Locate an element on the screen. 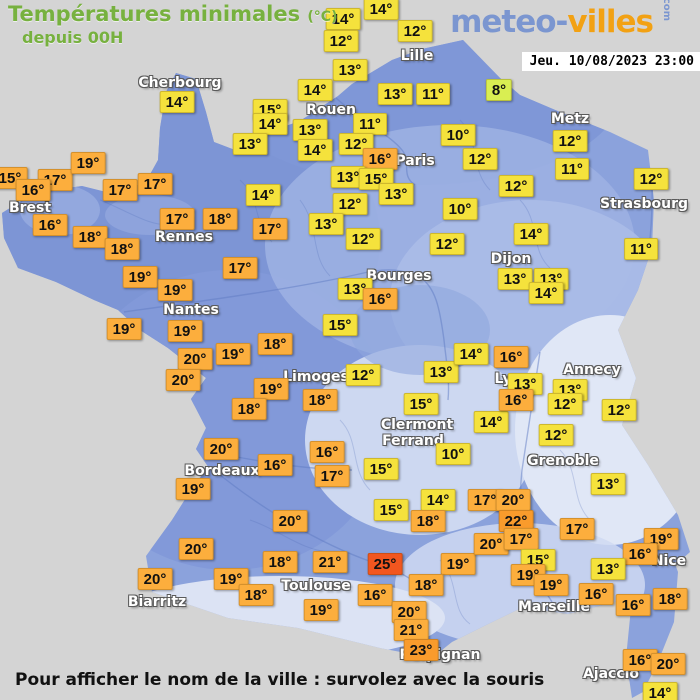  temp-badge: 25° is located at coordinates (385, 564).